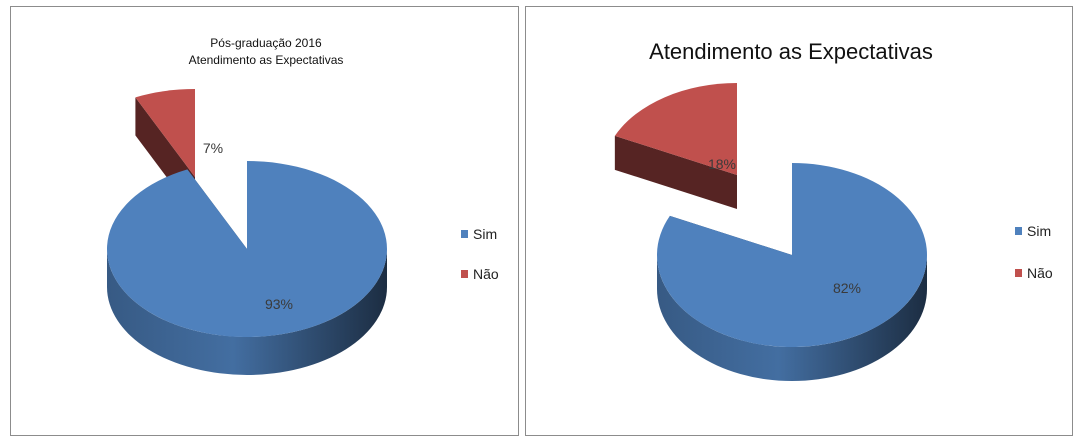  Describe the element at coordinates (266, 43) in the screenshot. I see `chart-title-line-1: Pós-graduação 2016` at that location.